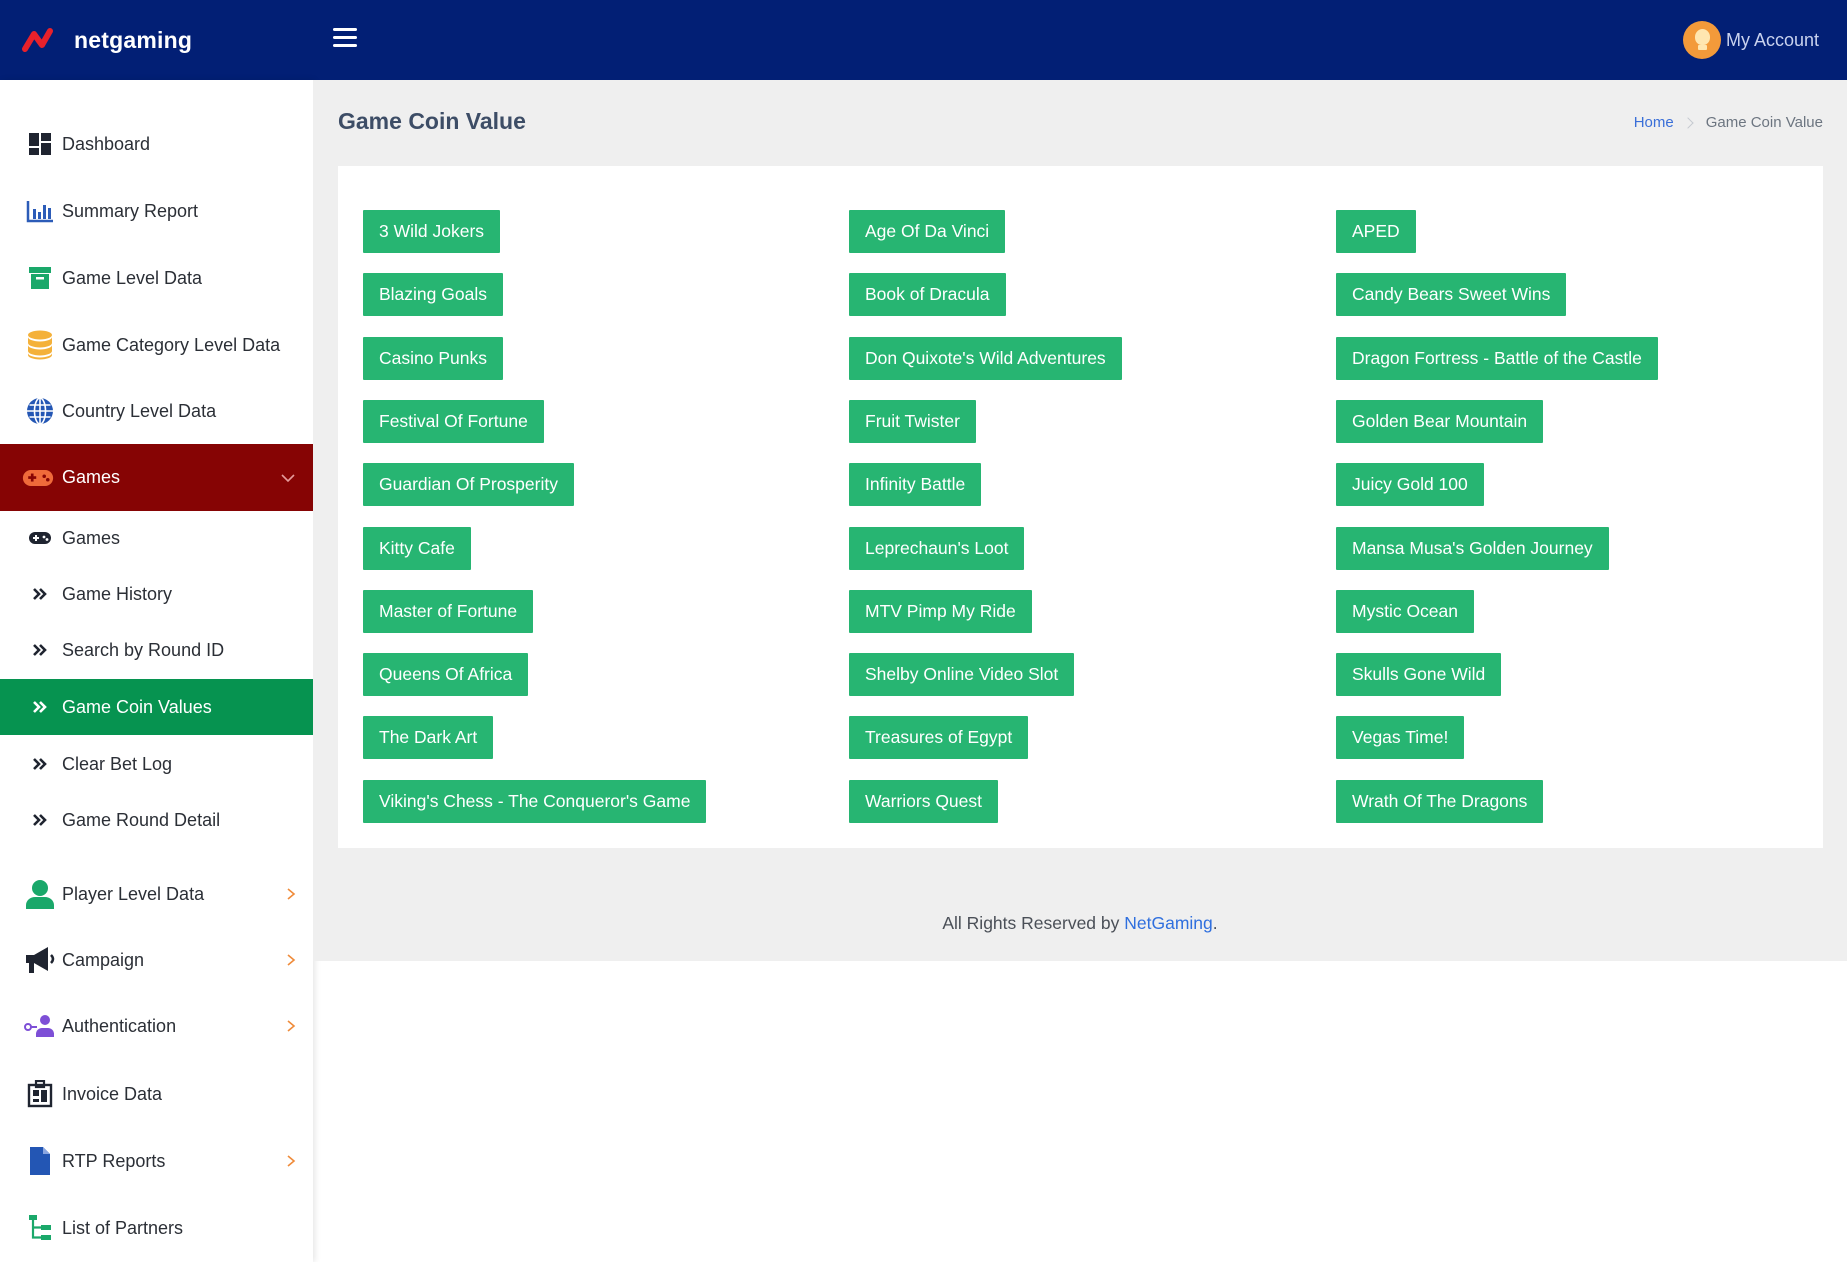 This screenshot has height=1262, width=1847. I want to click on game-coin-value-button: Kitty Cafe, so click(417, 548).